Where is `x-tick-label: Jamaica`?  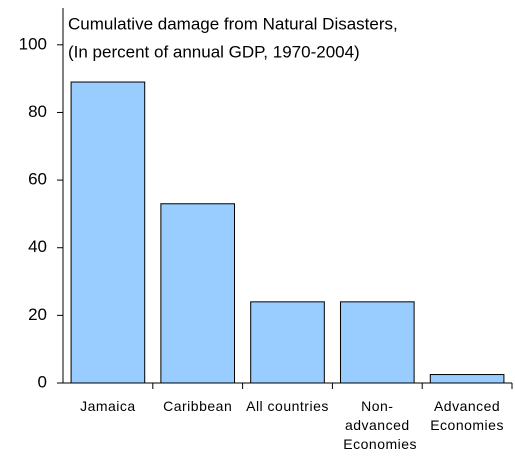 x-tick-label: Jamaica is located at coordinates (108, 406).